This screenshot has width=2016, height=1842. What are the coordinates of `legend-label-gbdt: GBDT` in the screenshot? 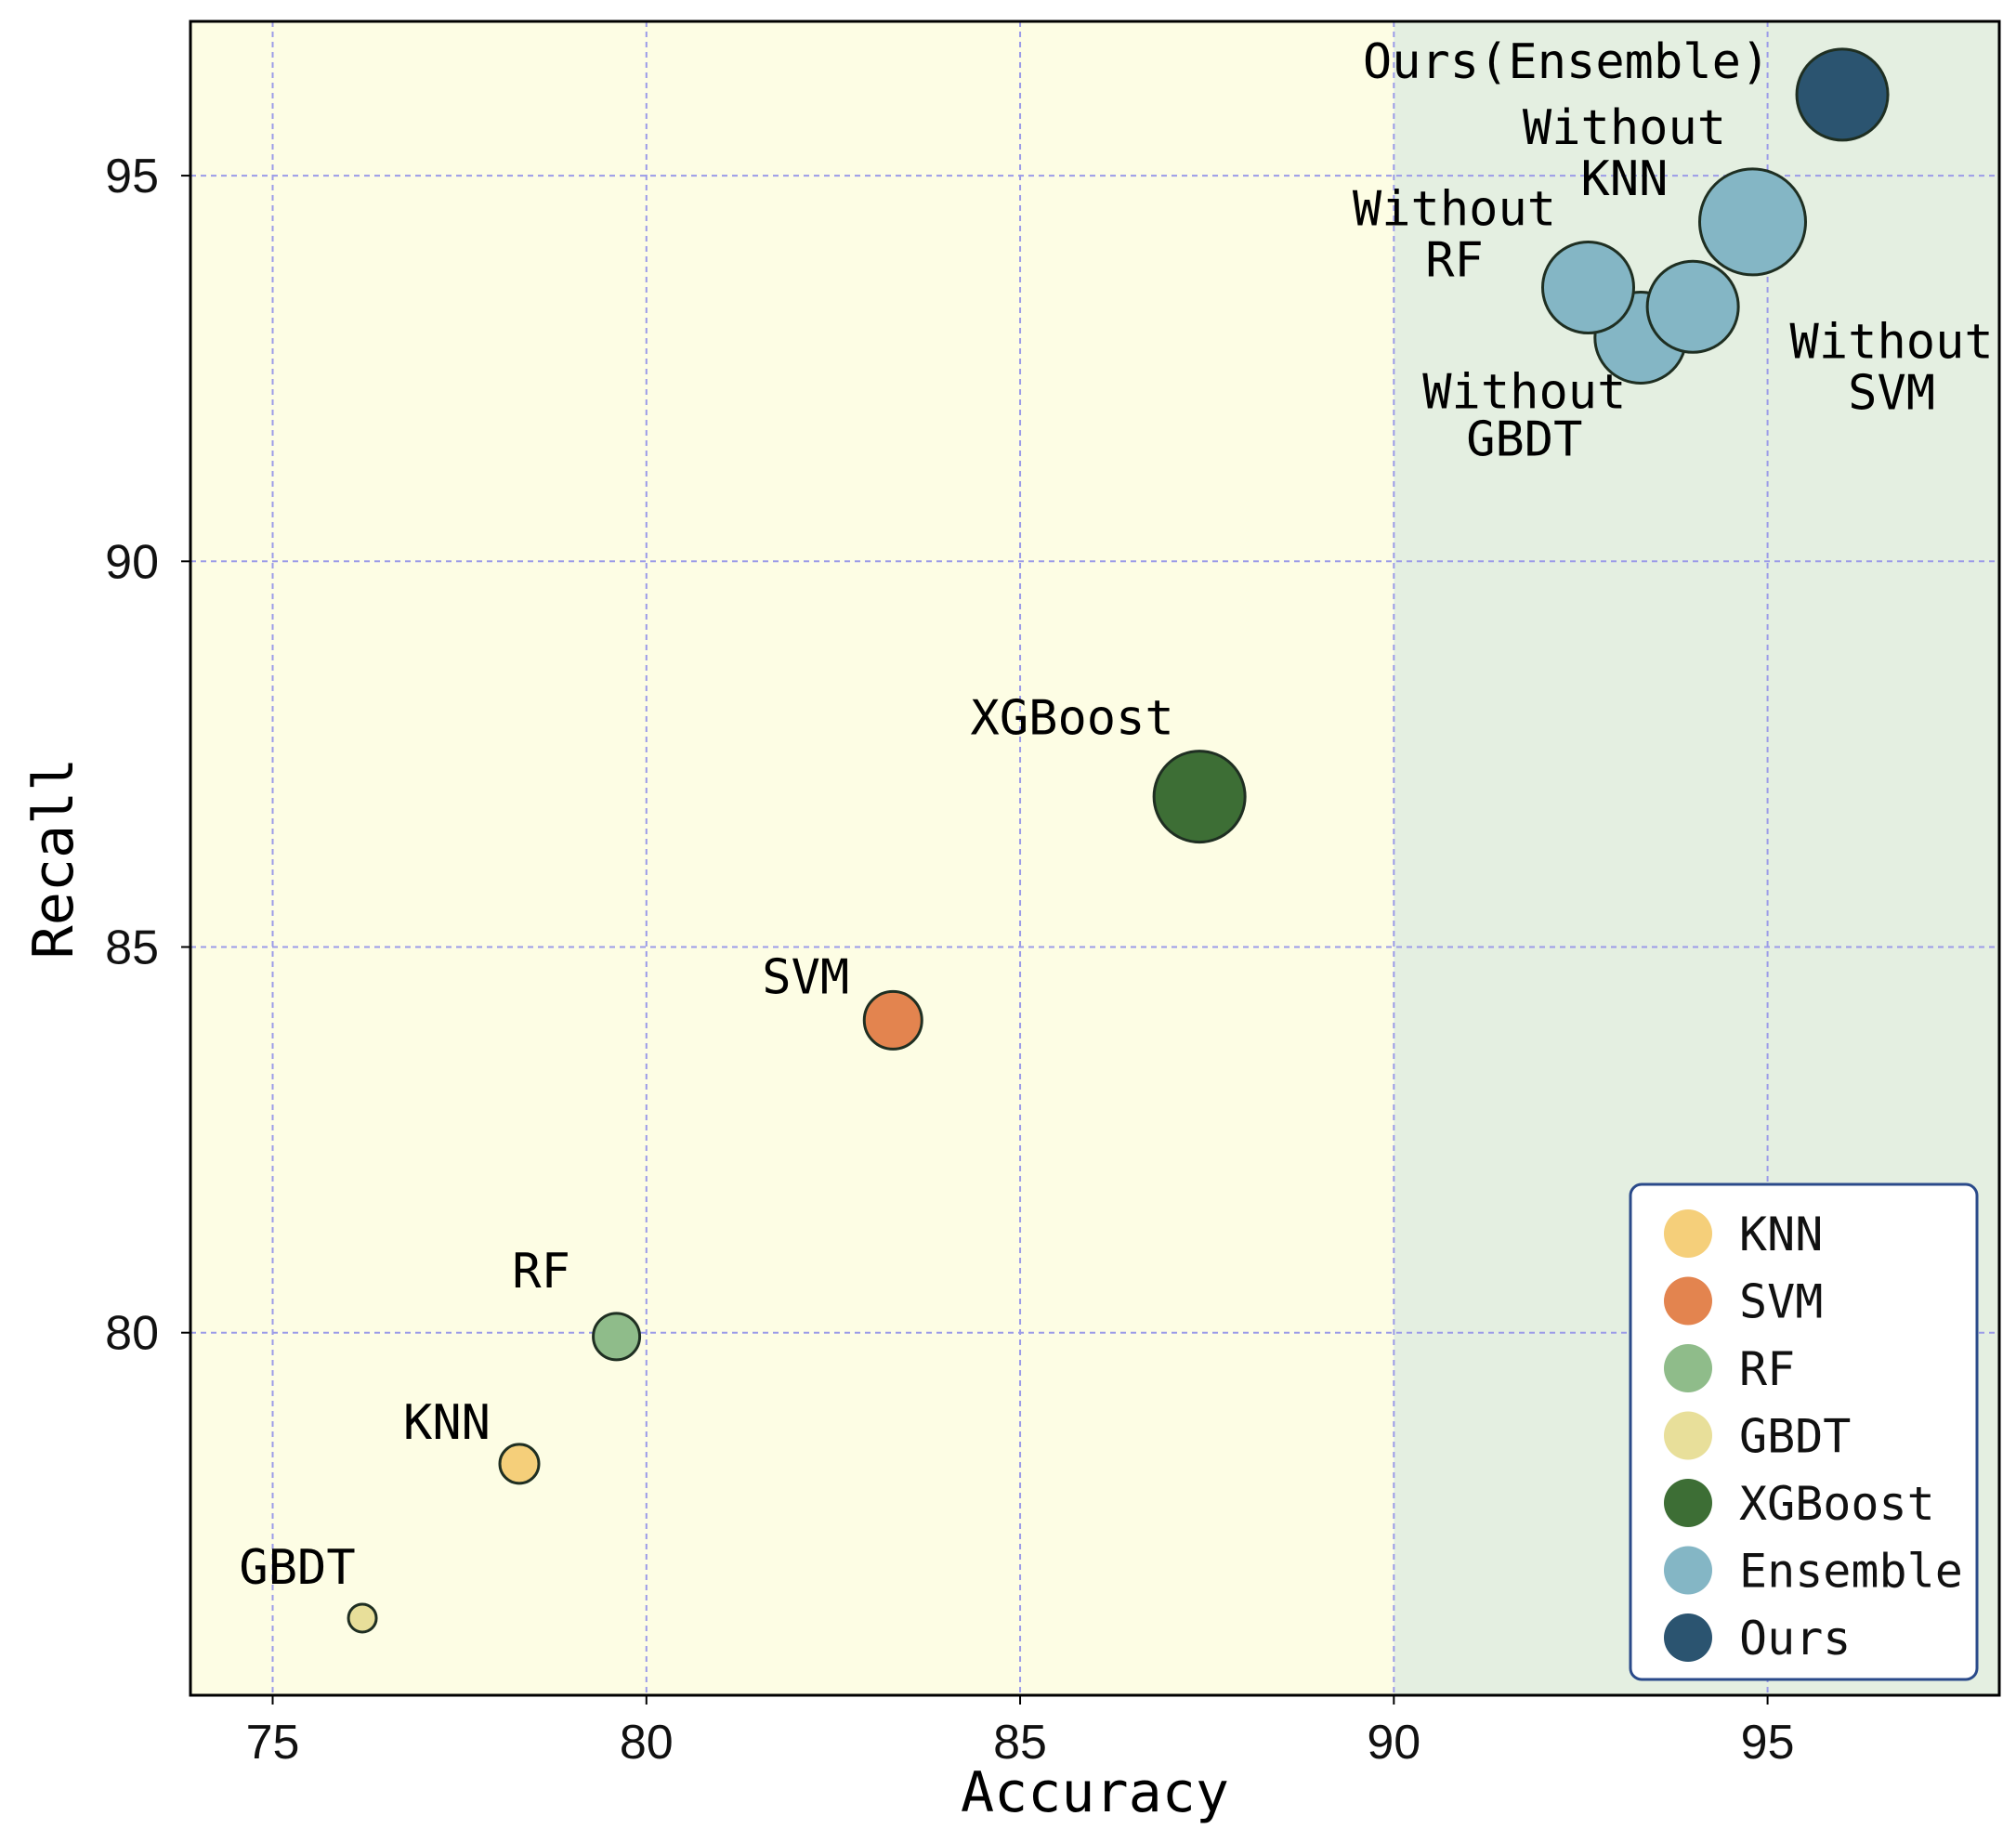 It's located at (1795, 1437).